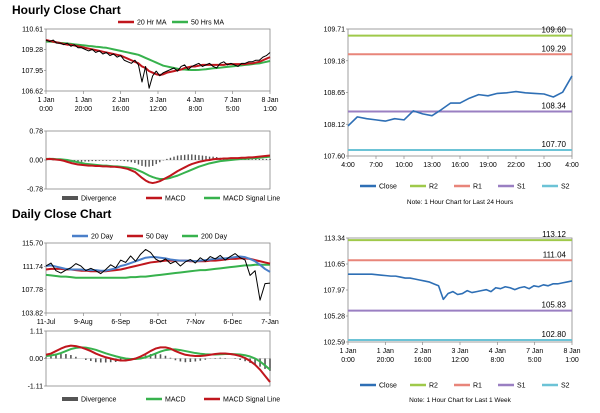 The image size is (600, 413). What do you see at coordinates (232, 100) in the screenshot?
I see `hourly-price-xtick: 7 Jan` at bounding box center [232, 100].